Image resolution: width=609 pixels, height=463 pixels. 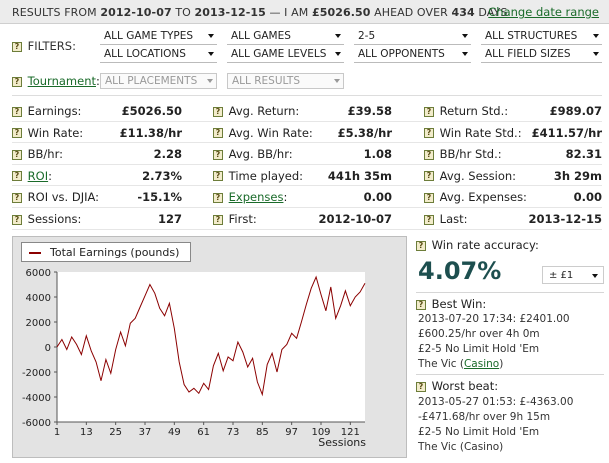 What do you see at coordinates (235, 219) in the screenshot?
I see `stat-label: ? First:` at bounding box center [235, 219].